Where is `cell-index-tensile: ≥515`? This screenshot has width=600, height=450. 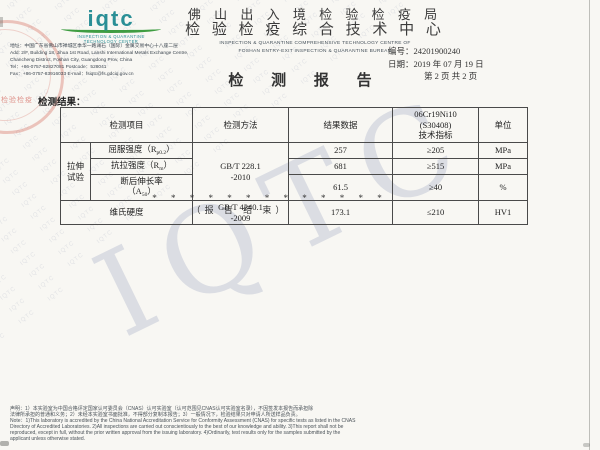
cell-index-tensile: ≥515 is located at coordinates (436, 166).